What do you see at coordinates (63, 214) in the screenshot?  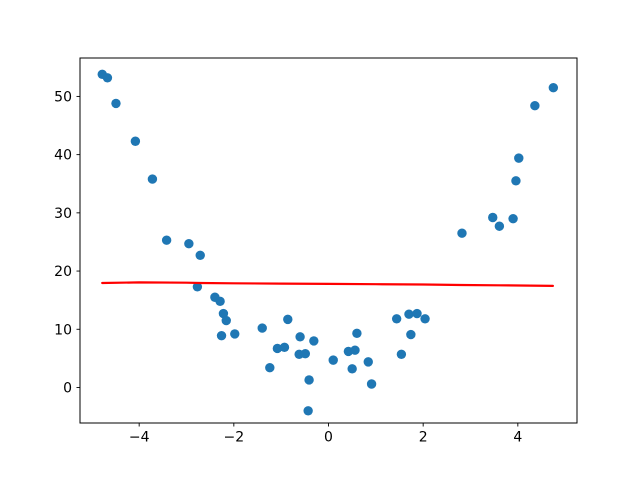 I see `y-tick-label: 30` at bounding box center [63, 214].